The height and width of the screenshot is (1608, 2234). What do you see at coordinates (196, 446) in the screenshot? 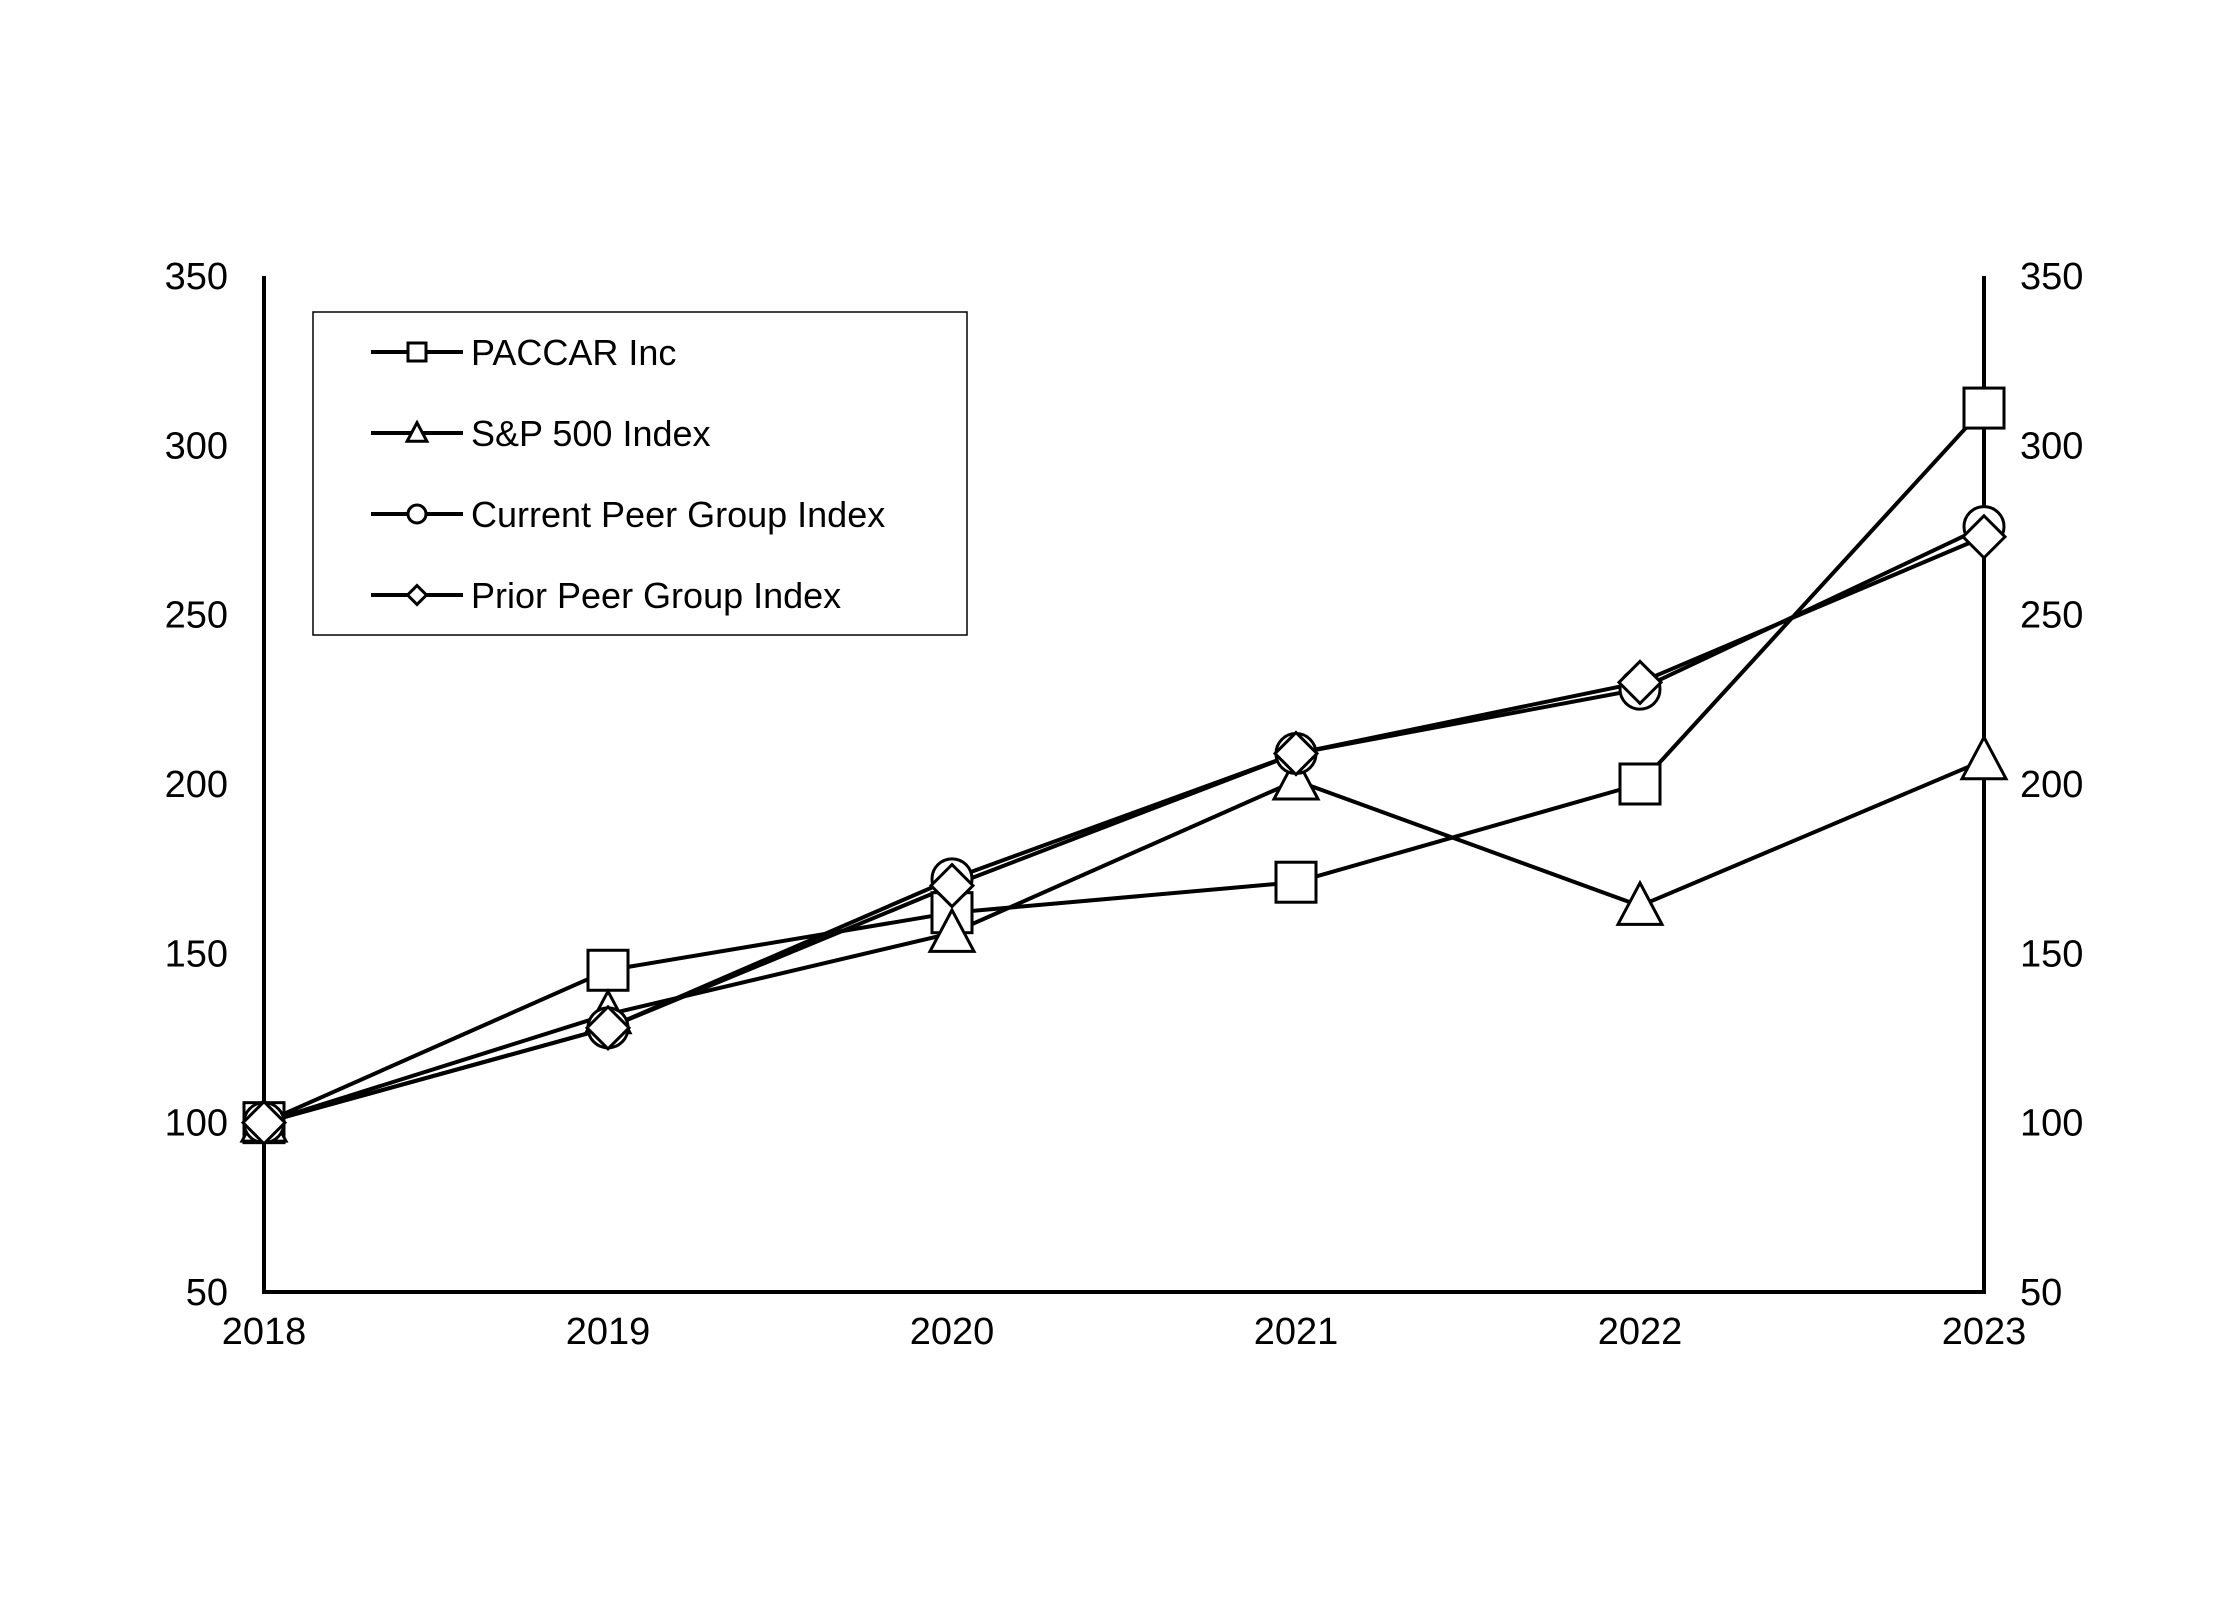
I see `y-tick-label-left: 300` at bounding box center [196, 446].